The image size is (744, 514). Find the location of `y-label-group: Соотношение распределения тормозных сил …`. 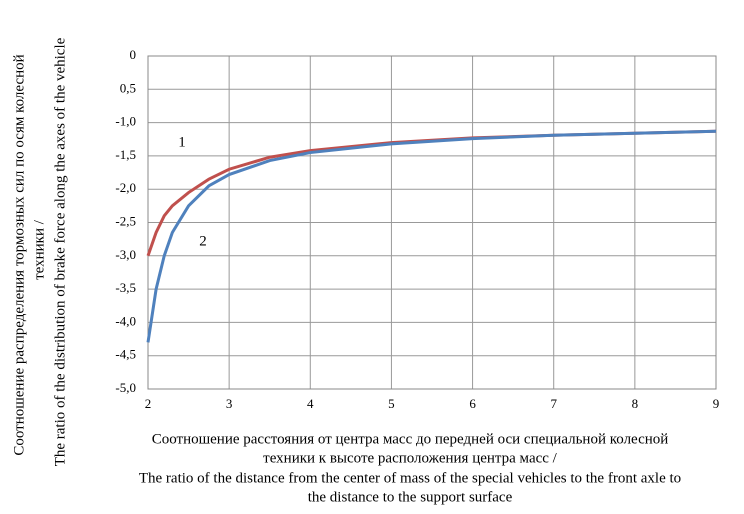

y-label-group: Соотношение распределения тормозных сил … is located at coordinates (19, 254).